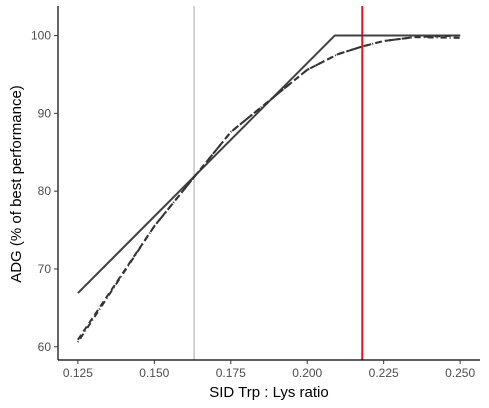 This screenshot has height=408, width=489. Describe the element at coordinates (16, 184) in the screenshot. I see `y-axis-title: ADG (% of best performance)` at that location.